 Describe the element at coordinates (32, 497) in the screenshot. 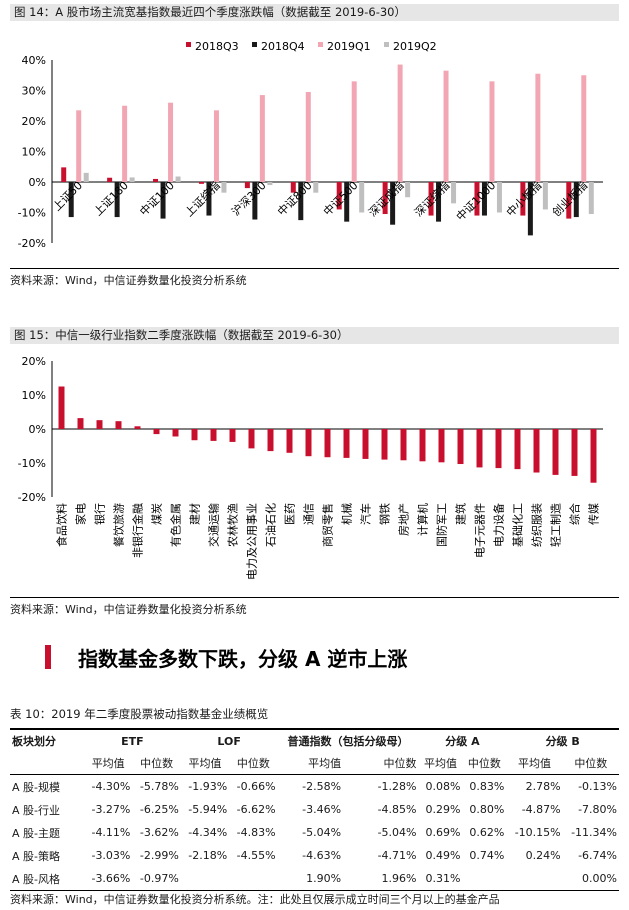

I see `y-tick-label: -20%` at that location.